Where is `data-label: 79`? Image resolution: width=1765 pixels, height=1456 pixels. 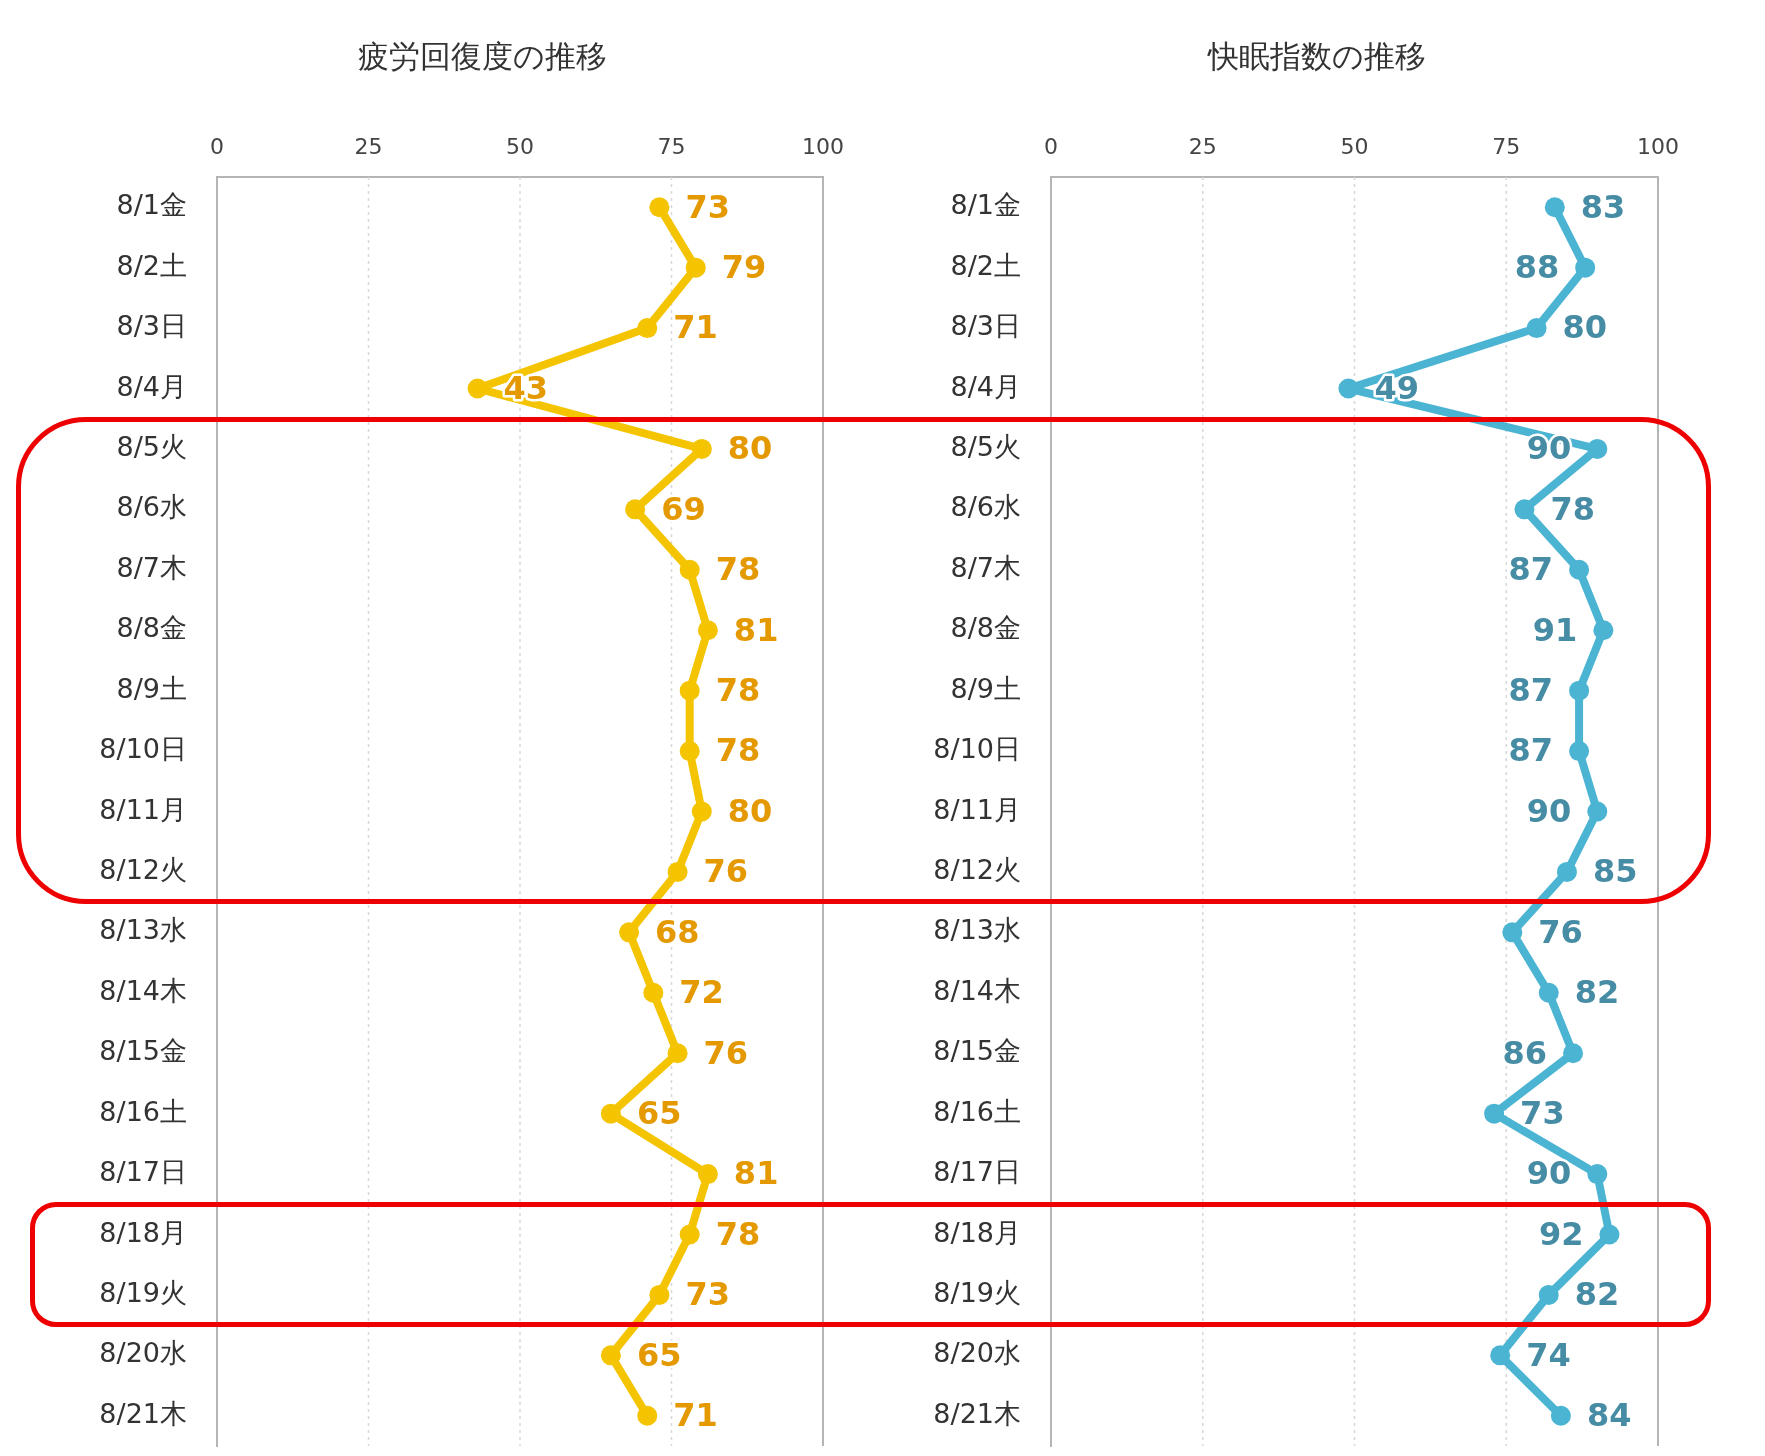 data-label: 79 is located at coordinates (744, 266).